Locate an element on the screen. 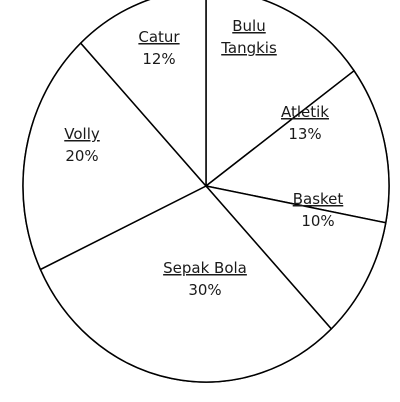 Image resolution: width=400 pixels, height=402 pixels. slice-label-catur: Catur 12% is located at coordinates (159, 48).